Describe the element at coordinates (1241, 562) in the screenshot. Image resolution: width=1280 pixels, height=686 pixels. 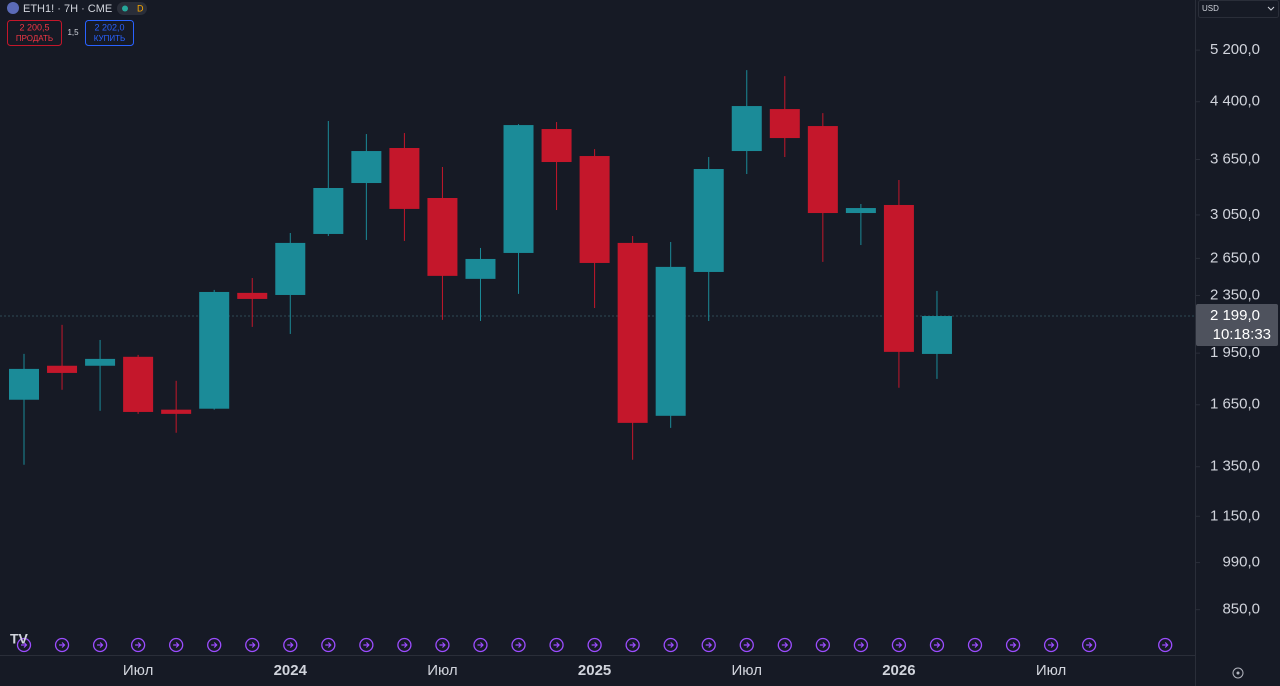
I see `y-tick-label: 990,0` at that location.